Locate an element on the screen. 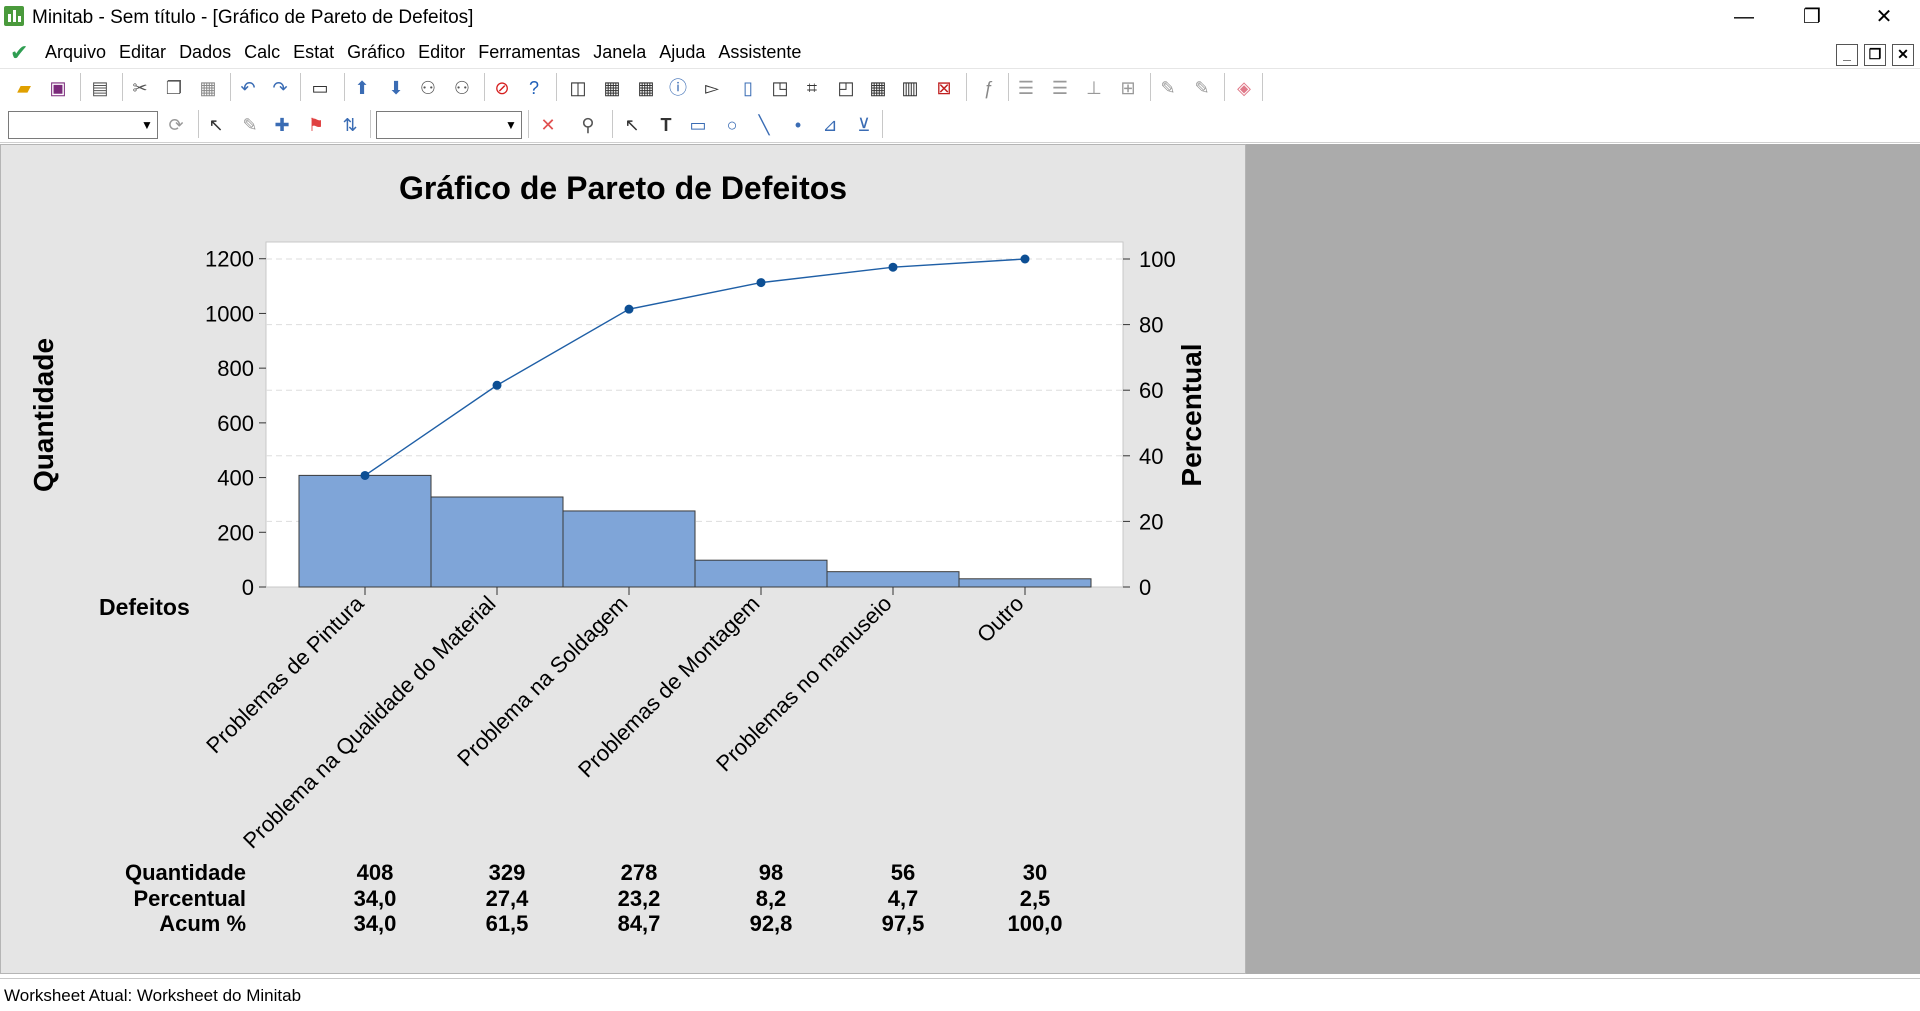  distribute-icon: ⊥ is located at coordinates (1094, 88).